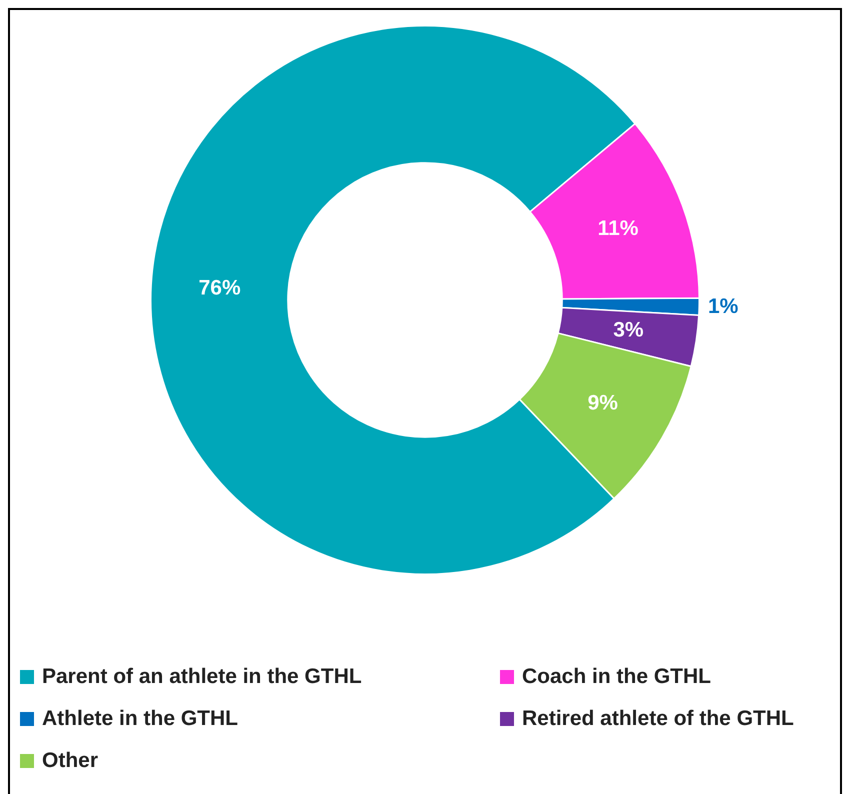 The image size is (844, 794). What do you see at coordinates (658, 719) in the screenshot?
I see `legend-label: Retired athlete of the GTHL` at bounding box center [658, 719].